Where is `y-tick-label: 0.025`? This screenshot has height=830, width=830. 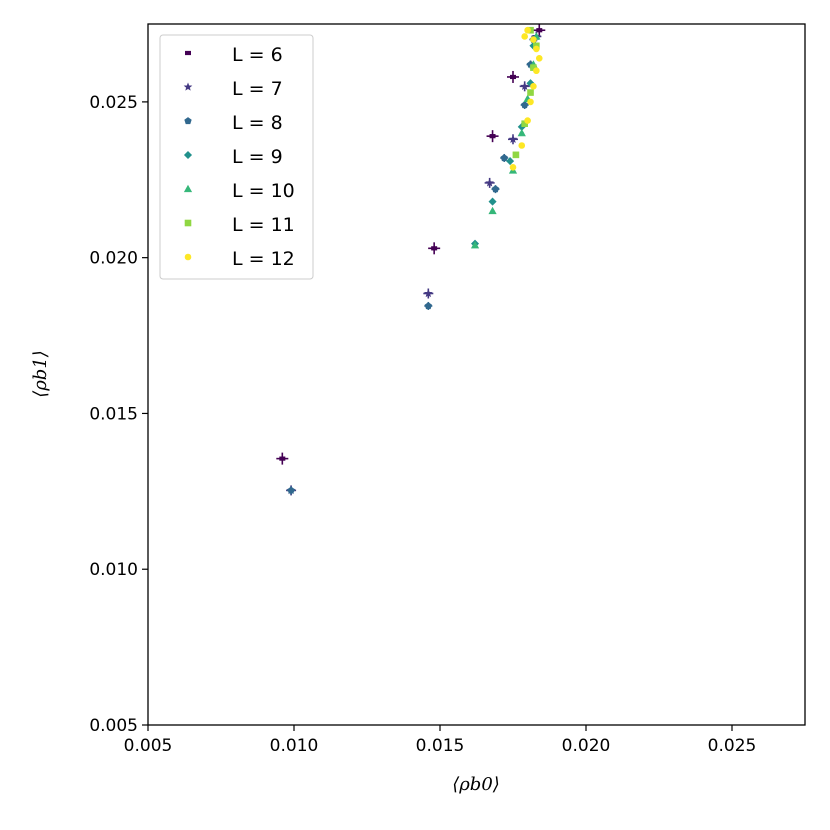
y-tick-label: 0.025 is located at coordinates (113, 103).